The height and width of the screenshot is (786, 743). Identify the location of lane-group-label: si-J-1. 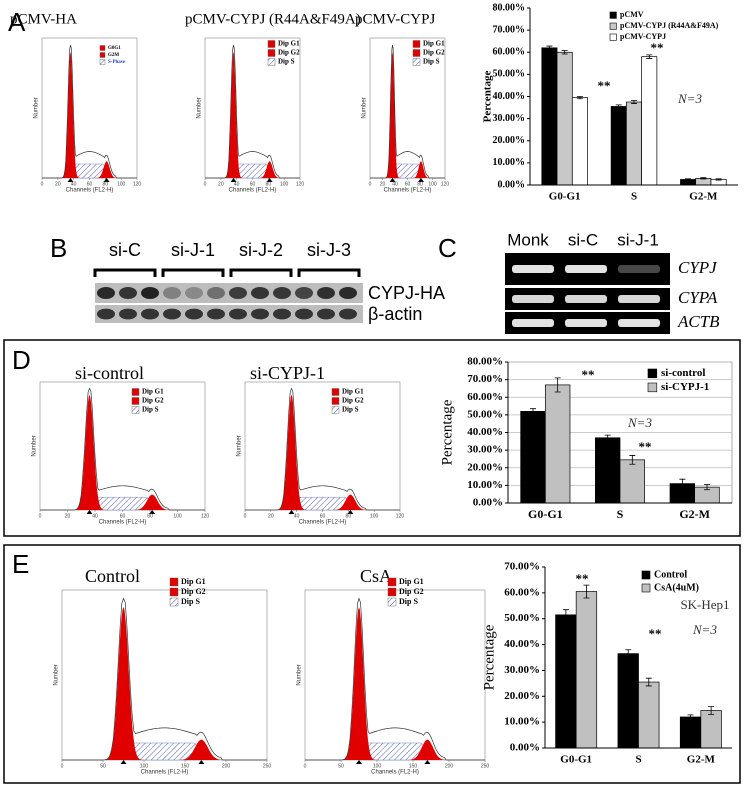
(193, 250).